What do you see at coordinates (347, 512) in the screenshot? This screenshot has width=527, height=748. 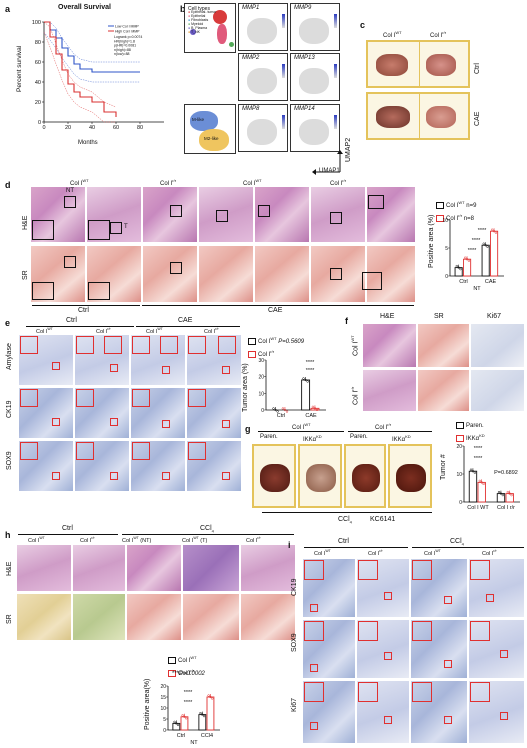 I see `g-brace-bottom` at bounding box center [347, 512].